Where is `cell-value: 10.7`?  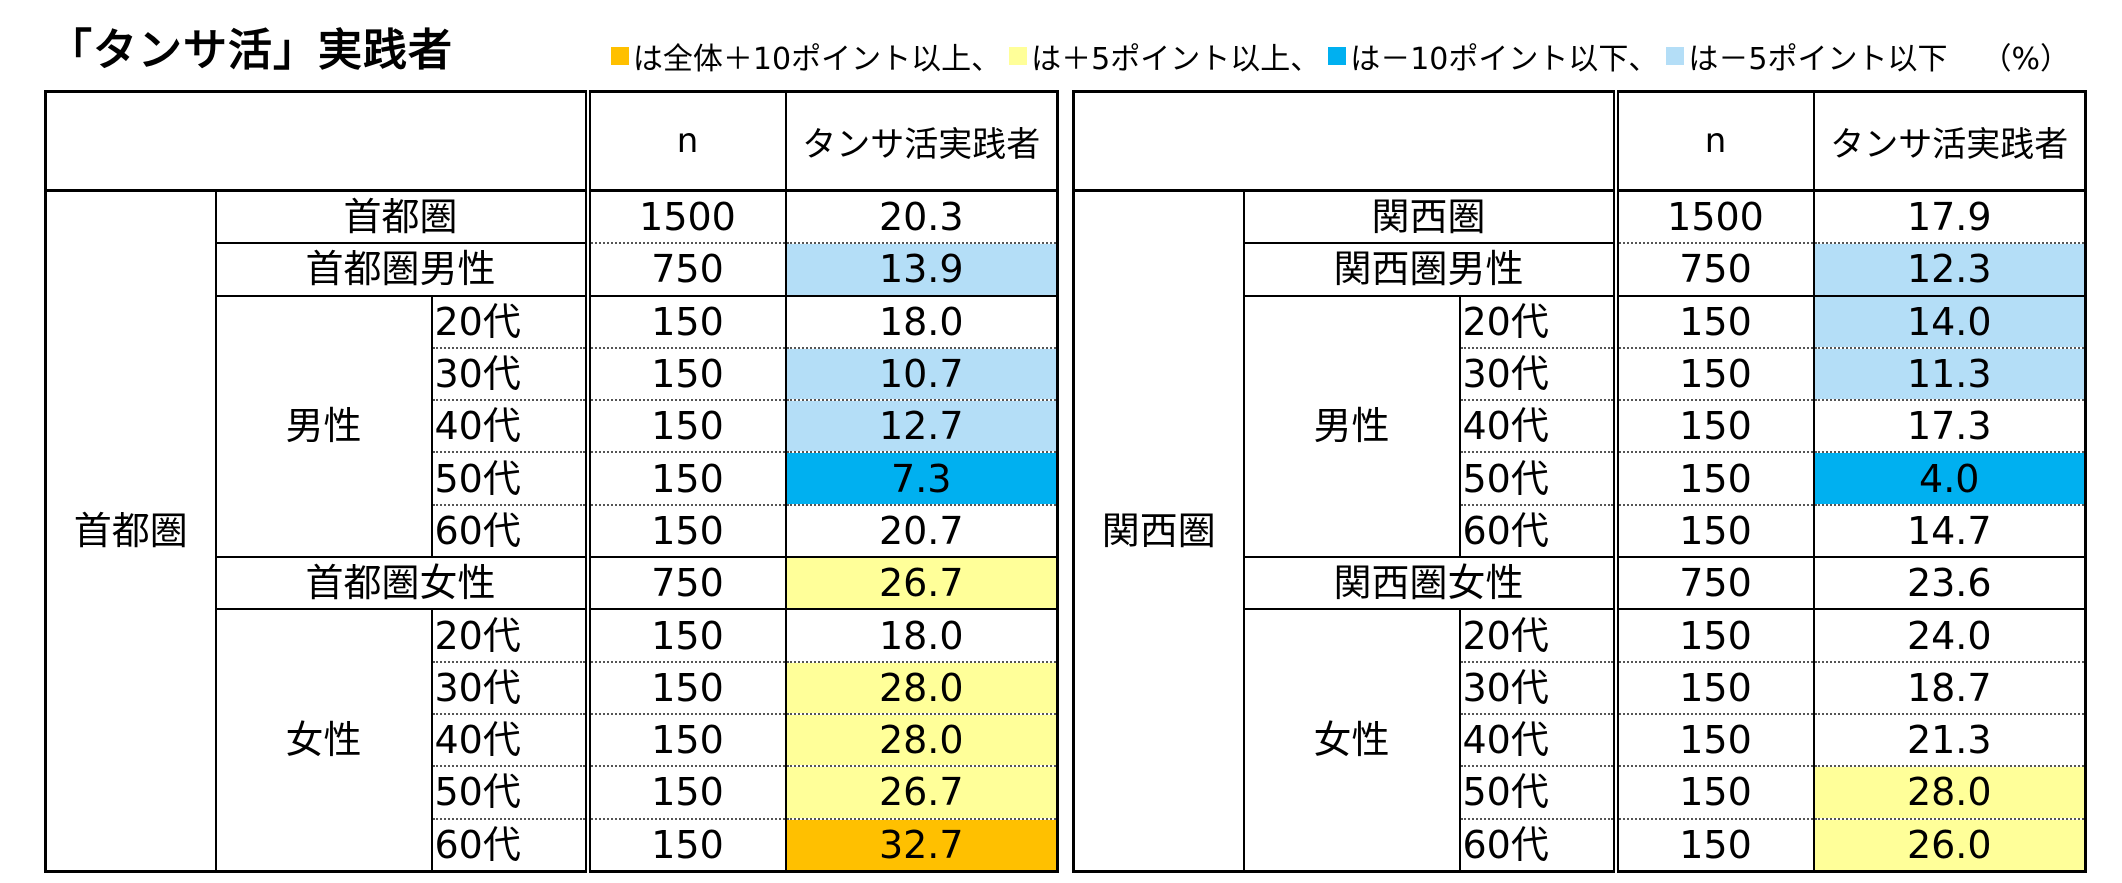
cell-value: 10.7 is located at coordinates (921, 374).